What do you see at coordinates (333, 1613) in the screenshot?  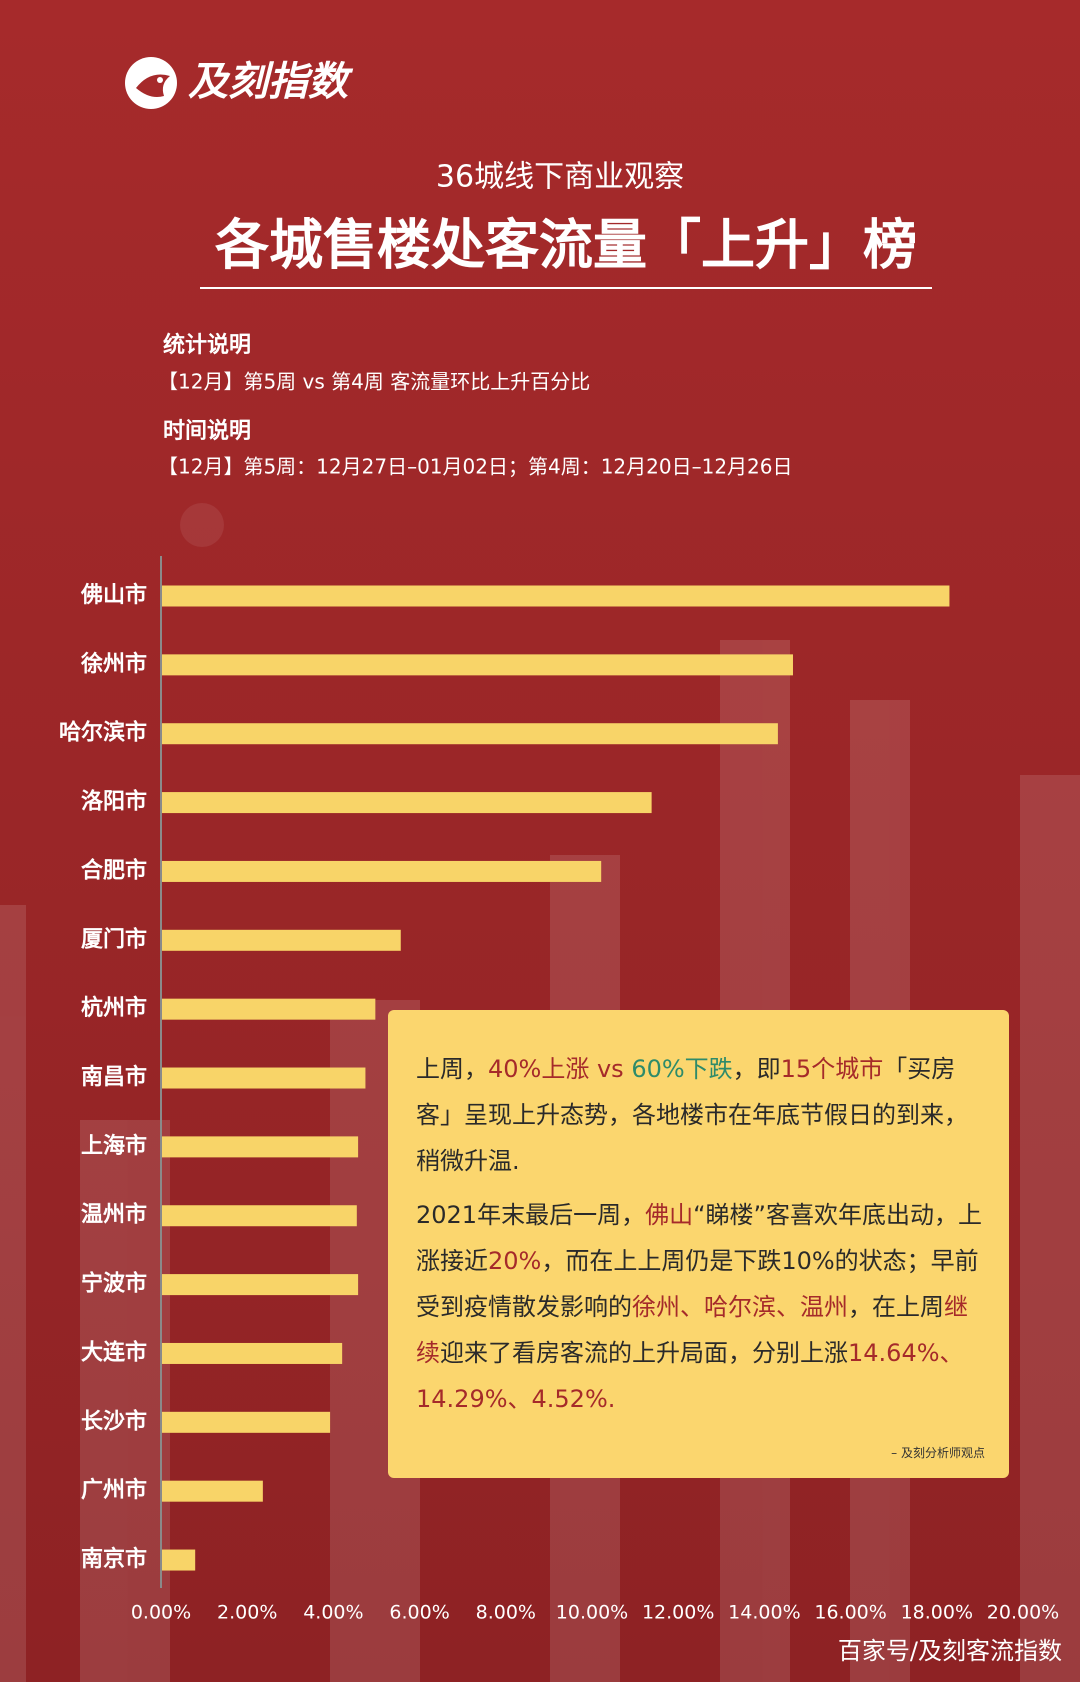 I see `x-tick-label: 4.00%` at bounding box center [333, 1613].